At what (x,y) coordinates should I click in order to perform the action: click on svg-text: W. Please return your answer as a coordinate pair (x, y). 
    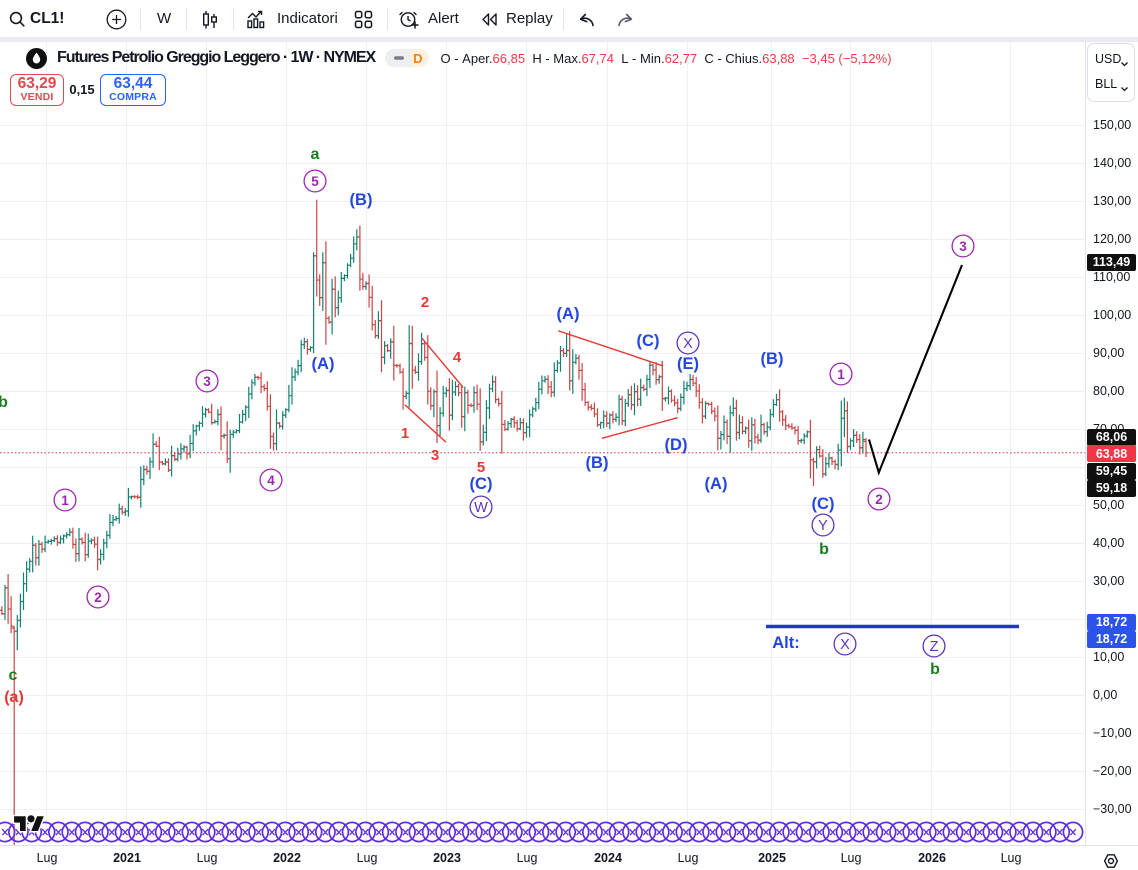
    Looking at the image, I should click on (481, 508).